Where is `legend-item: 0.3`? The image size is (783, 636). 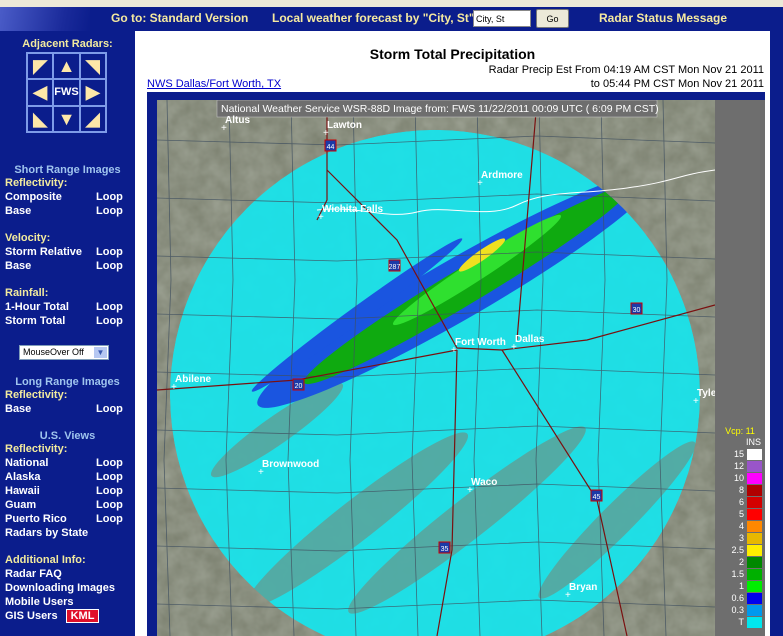
legend-item: 0.3 is located at coordinates (740, 610).